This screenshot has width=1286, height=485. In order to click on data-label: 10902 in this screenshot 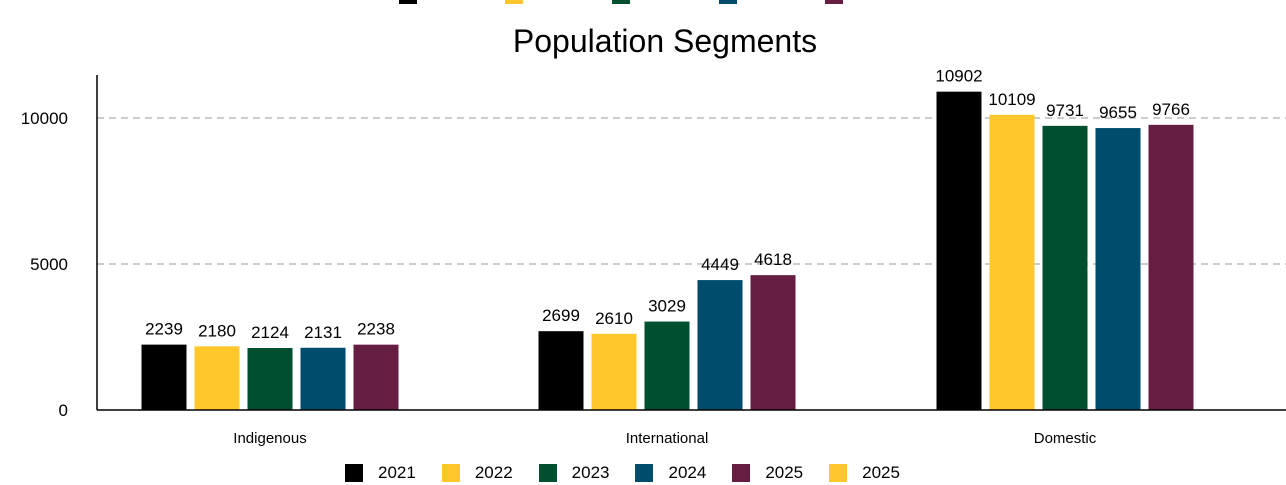, I will do `click(958, 76)`.